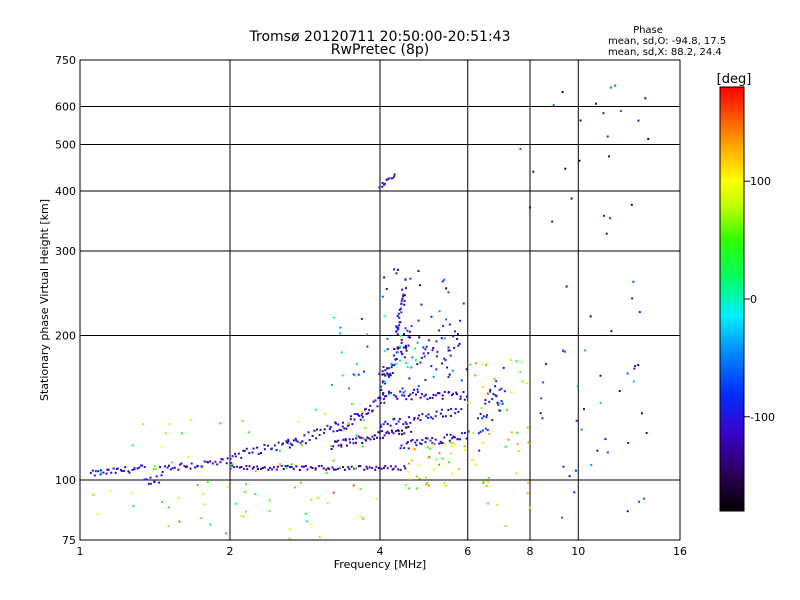  I want to click on colorbar-tick-label: 0, so click(753, 299).